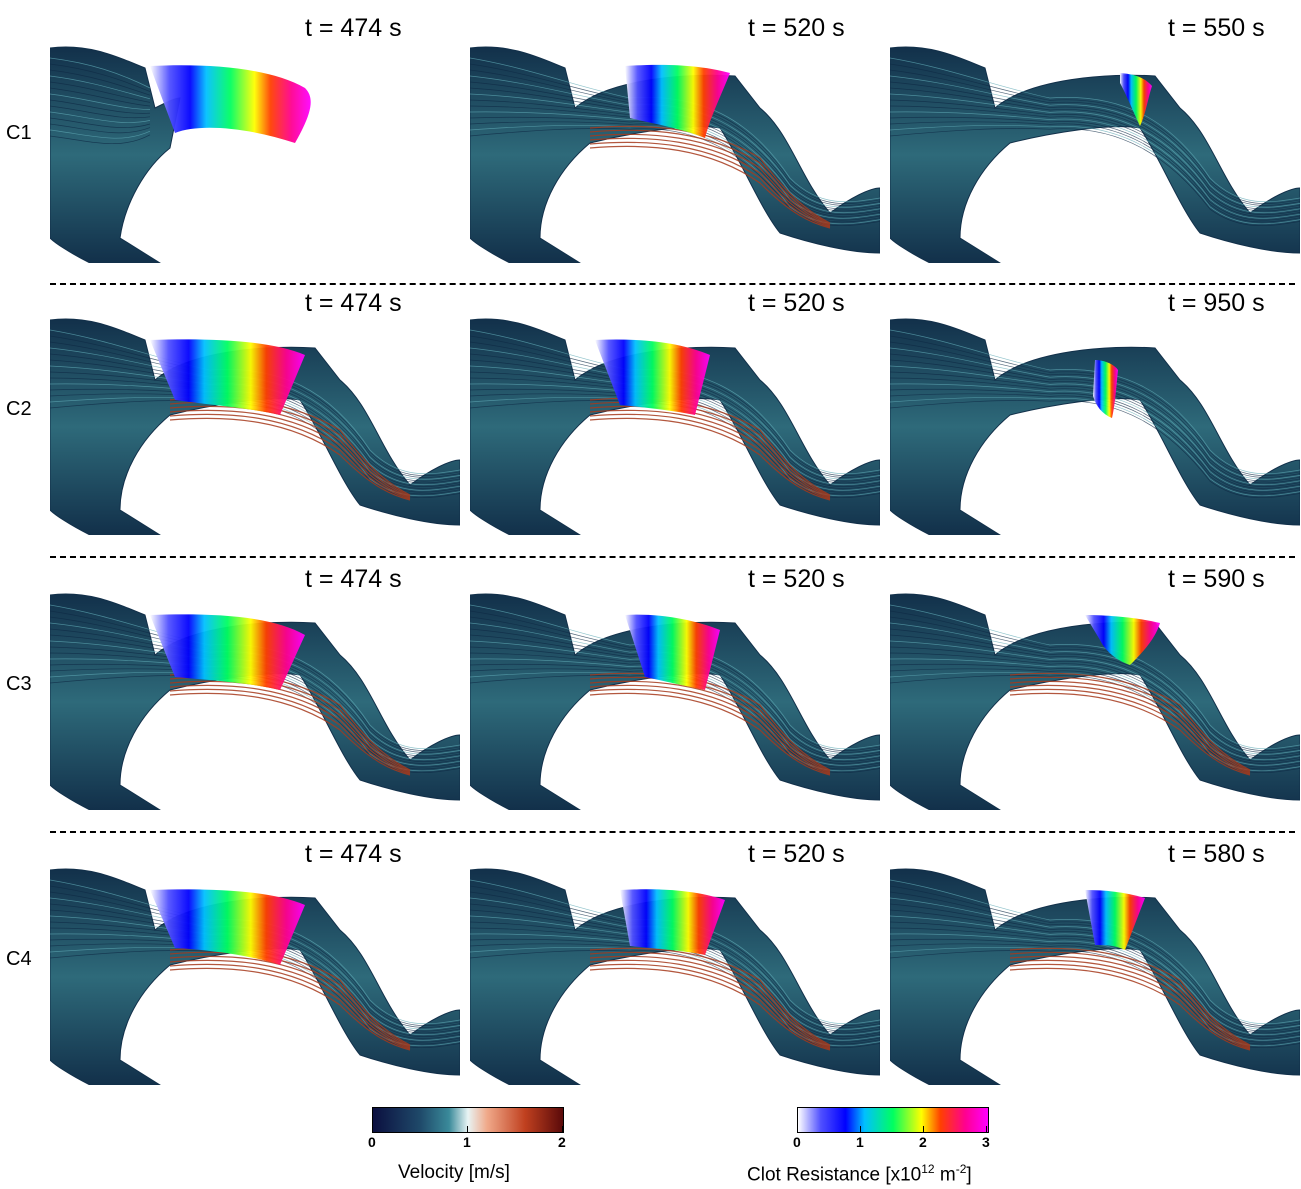 This screenshot has height=1189, width=1301. I want to click on time-label-c1-3: t = 550 s, so click(1216, 28).